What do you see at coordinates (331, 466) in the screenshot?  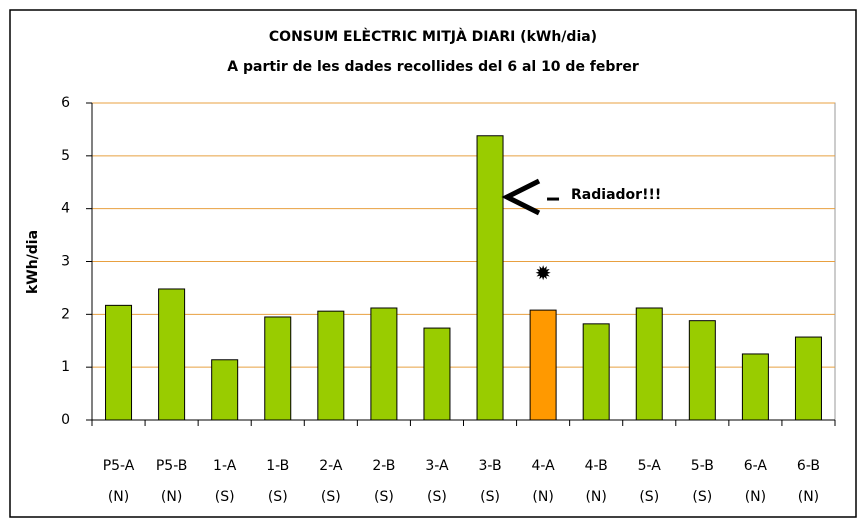 I see `x-tick-label: 2-A` at bounding box center [331, 466].